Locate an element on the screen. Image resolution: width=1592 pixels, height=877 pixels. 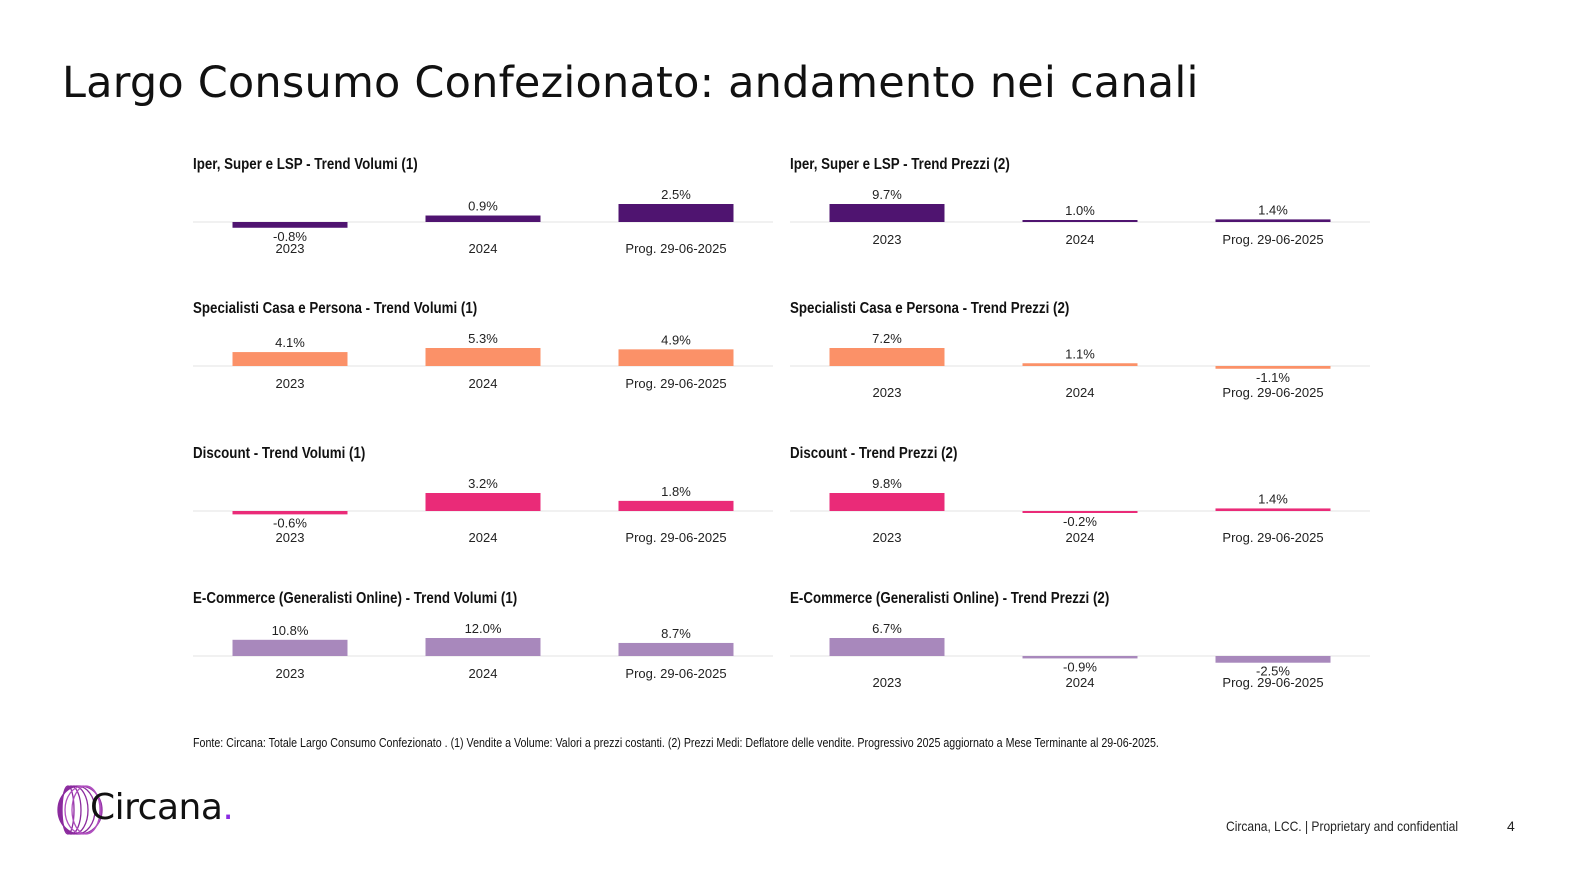
circana-logo-icon is located at coordinates (80, 810).